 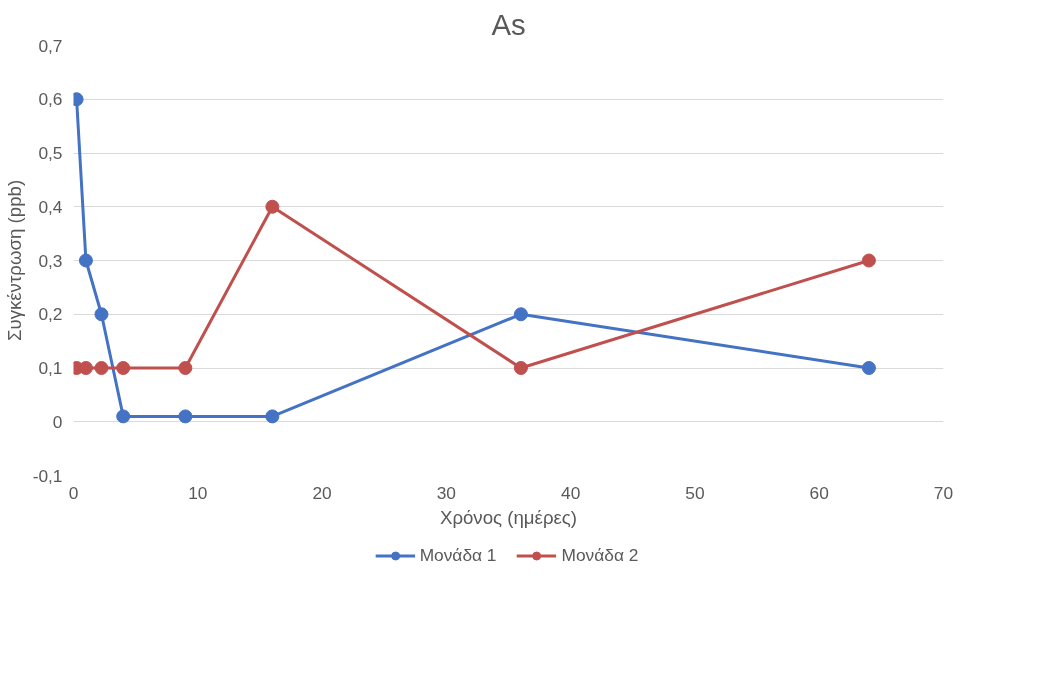 I want to click on y-tick-label: 0,6, so click(x=50, y=99).